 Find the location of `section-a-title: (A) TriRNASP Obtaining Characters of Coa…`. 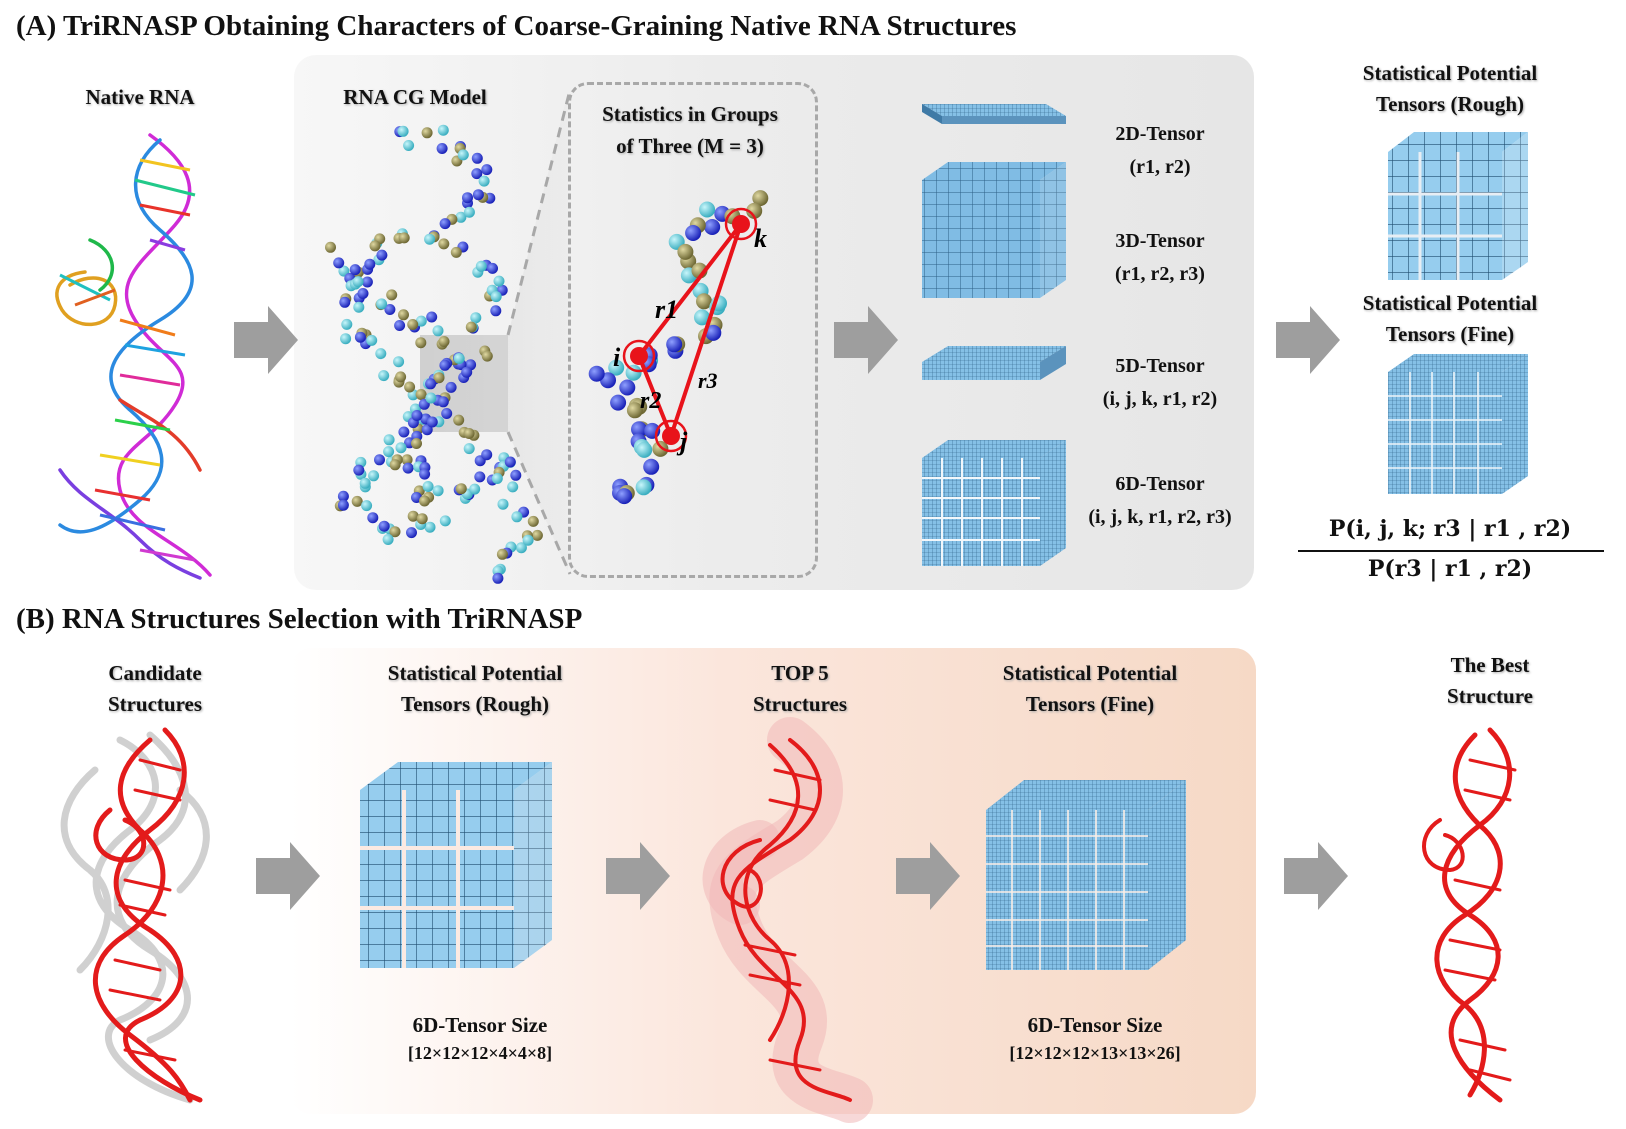

section-a-title: (A) TriRNASP Obtaining Characters of Coa… is located at coordinates (516, 26).